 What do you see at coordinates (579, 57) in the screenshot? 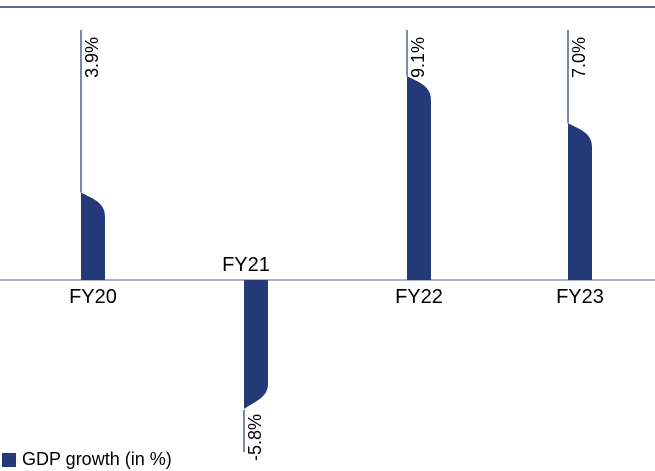
I see `value-label-fy23: 7.0%` at bounding box center [579, 57].